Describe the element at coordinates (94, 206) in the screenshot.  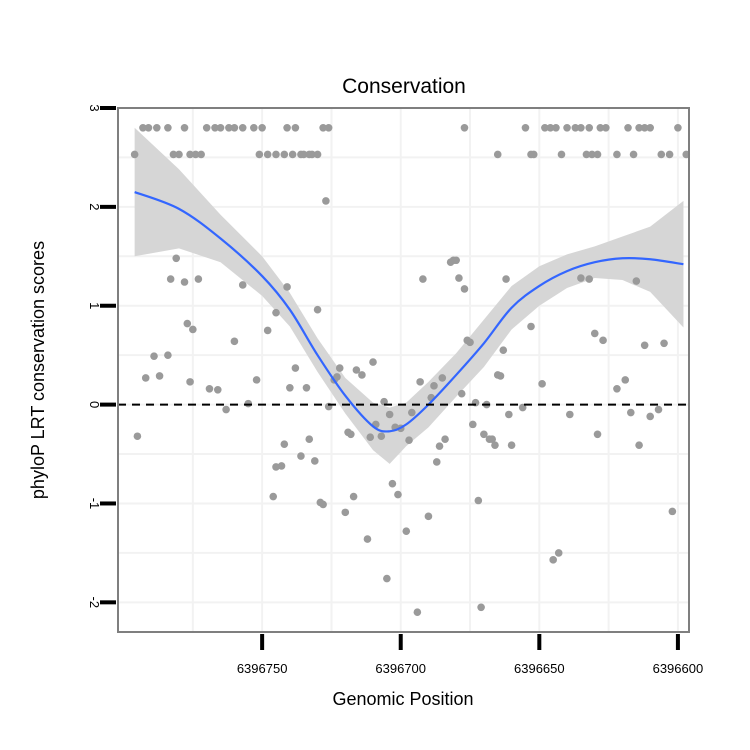
I see `y-tick-label: 2` at that location.